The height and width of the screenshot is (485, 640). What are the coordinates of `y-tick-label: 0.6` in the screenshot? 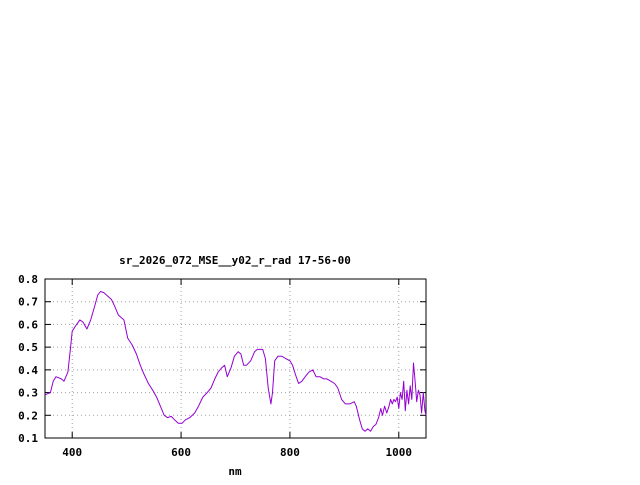 It's located at (28, 324).